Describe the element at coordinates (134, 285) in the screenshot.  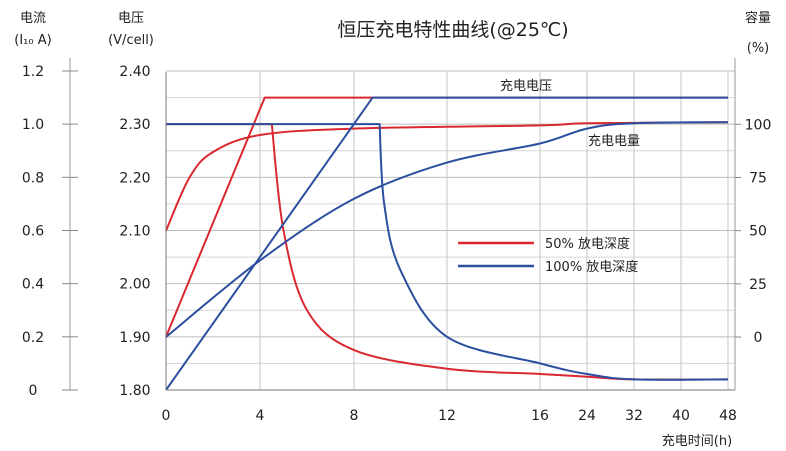
I see `voltage-tick-label: 2.00` at that location.